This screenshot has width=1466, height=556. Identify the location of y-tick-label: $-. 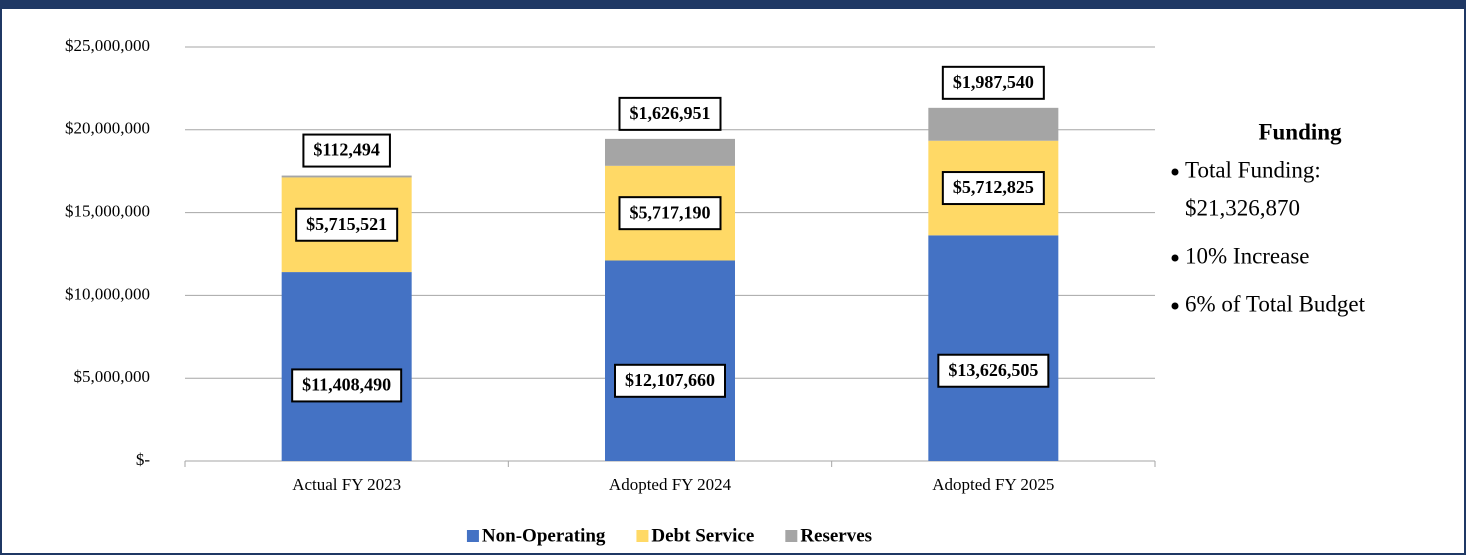
(143, 459).